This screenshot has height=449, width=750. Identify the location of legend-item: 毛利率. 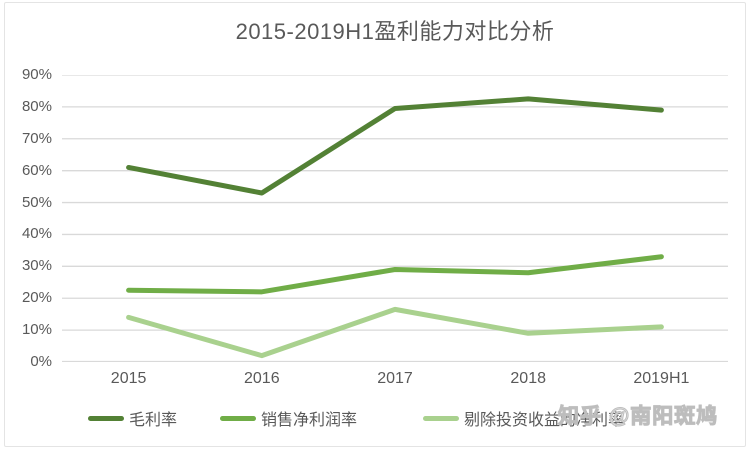
(132, 418).